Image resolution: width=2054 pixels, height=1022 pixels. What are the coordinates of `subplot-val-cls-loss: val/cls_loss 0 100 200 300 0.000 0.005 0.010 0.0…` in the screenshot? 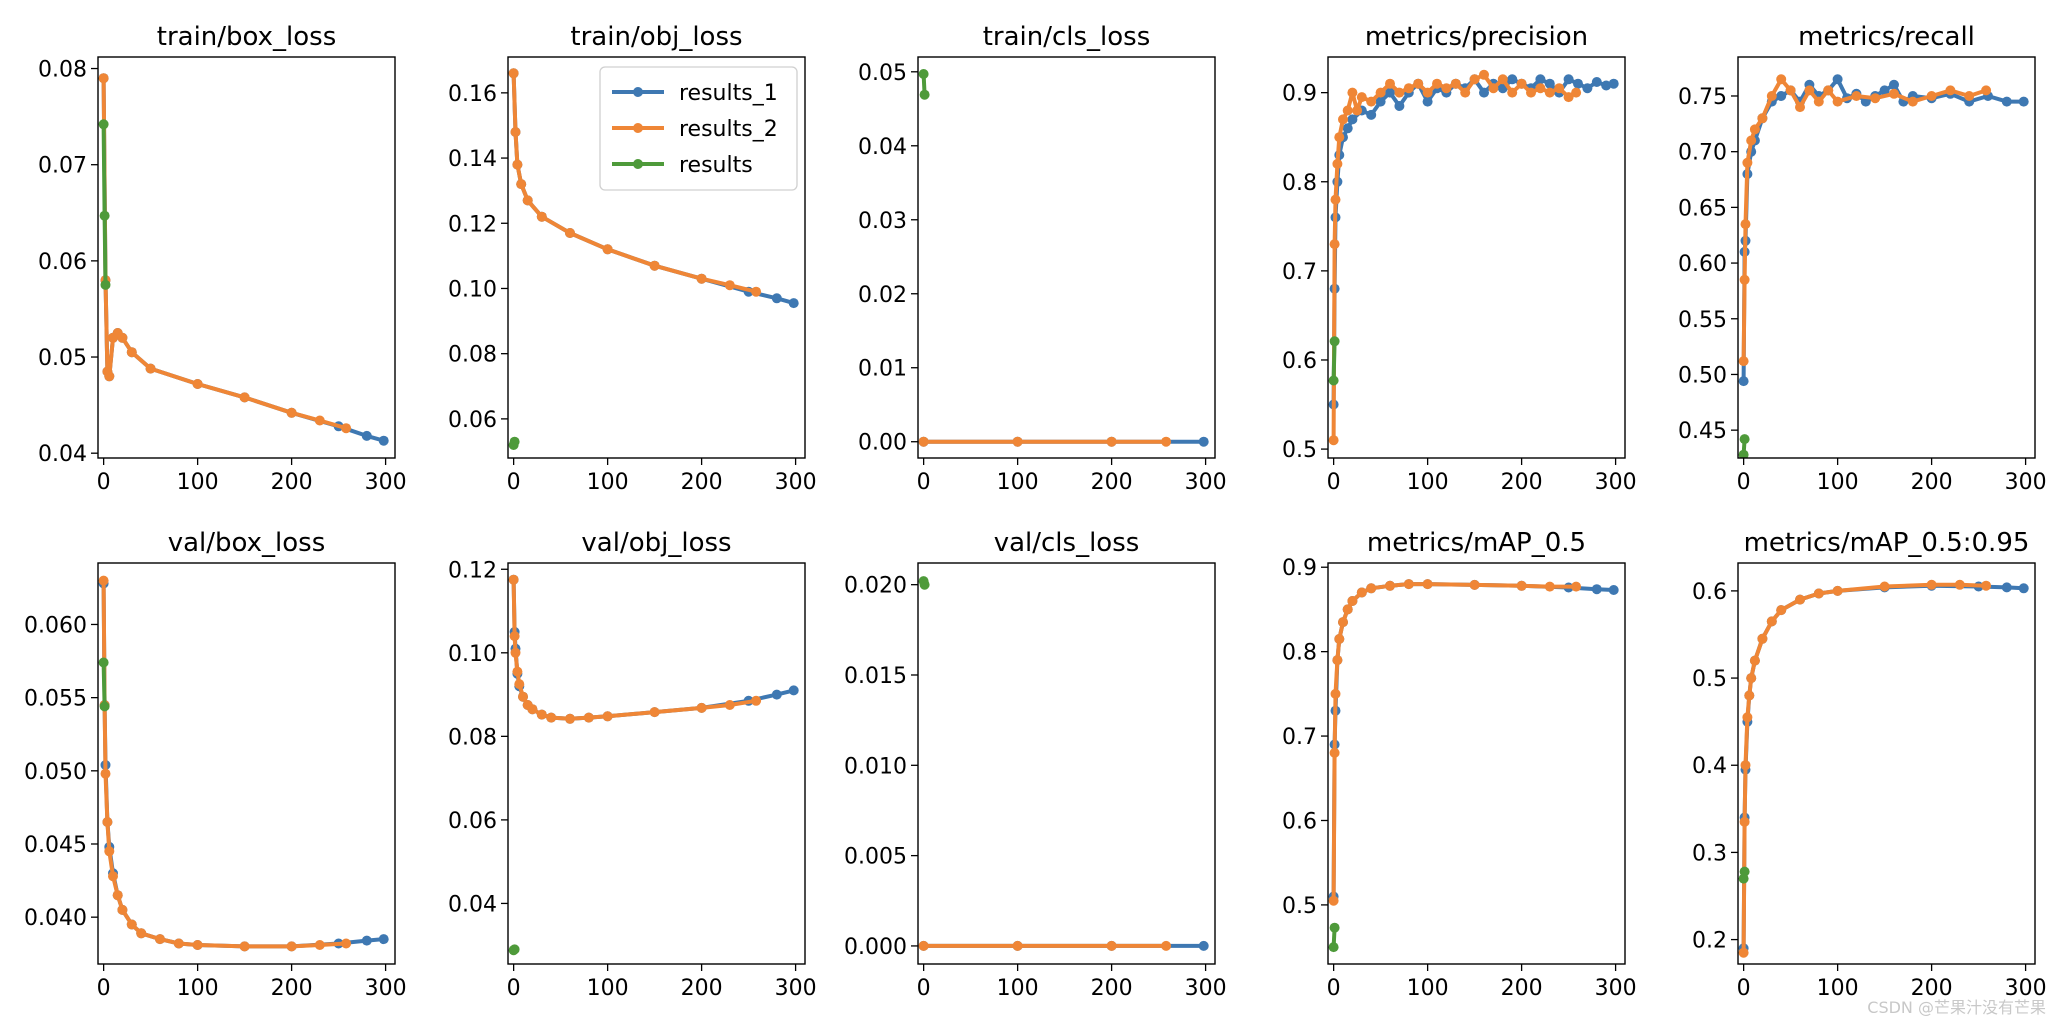 It's located at (1035, 764).